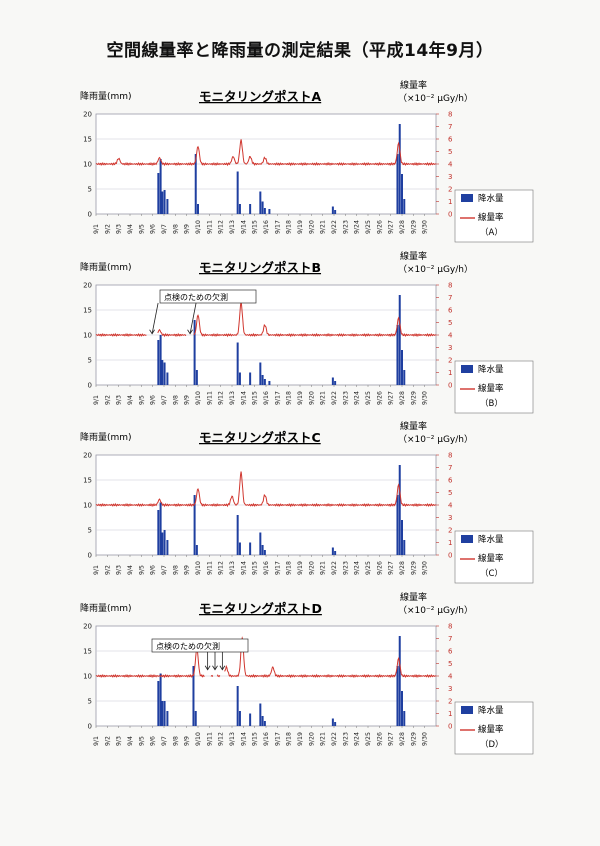 The width and height of the screenshot is (600, 846). I want to click on dose-line, so click(266, 657).